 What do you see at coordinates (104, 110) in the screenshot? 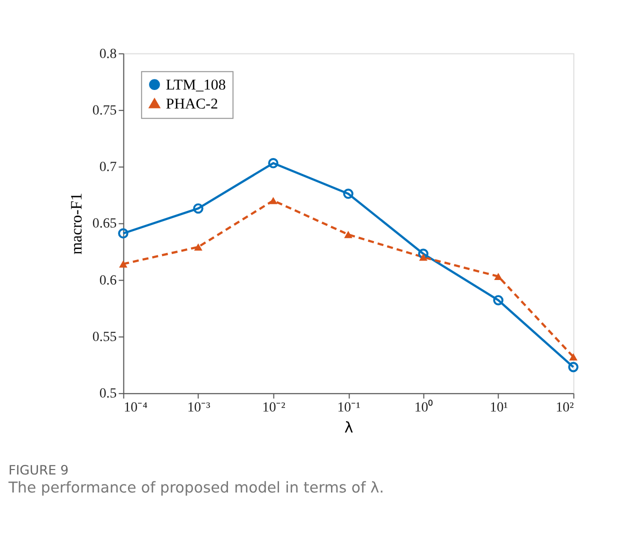
I see `y-tick-label: 0.75` at bounding box center [104, 110].